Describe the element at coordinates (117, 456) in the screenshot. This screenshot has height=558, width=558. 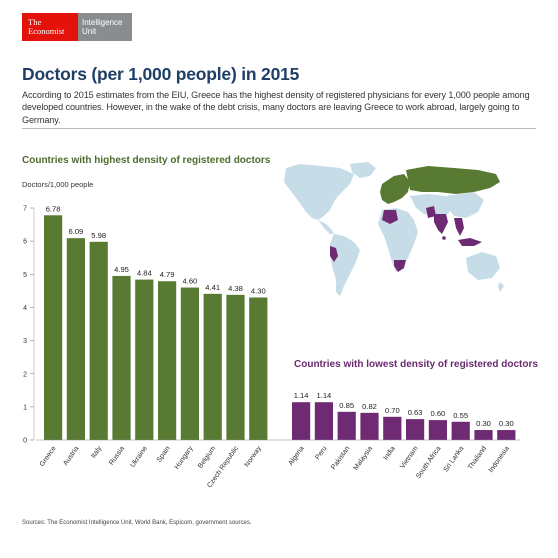
I see `high-category-label: Russia` at that location.